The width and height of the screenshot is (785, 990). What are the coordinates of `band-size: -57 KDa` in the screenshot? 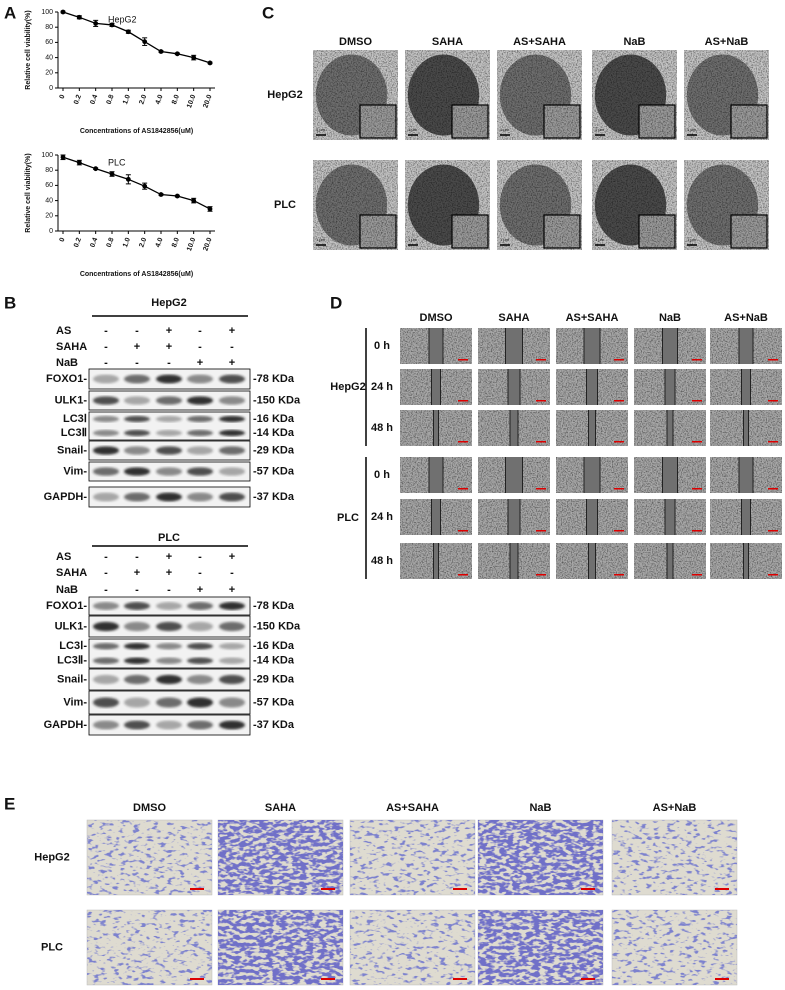 It's located at (274, 702).